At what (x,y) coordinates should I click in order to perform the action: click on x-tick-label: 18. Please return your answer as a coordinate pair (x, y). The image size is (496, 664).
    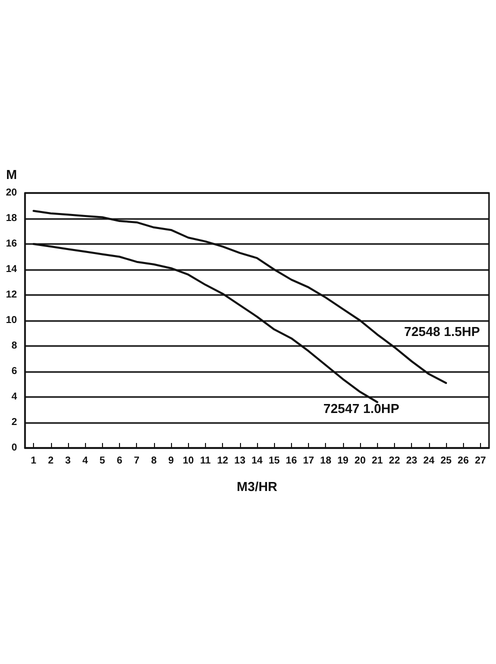
    Looking at the image, I should click on (326, 461).